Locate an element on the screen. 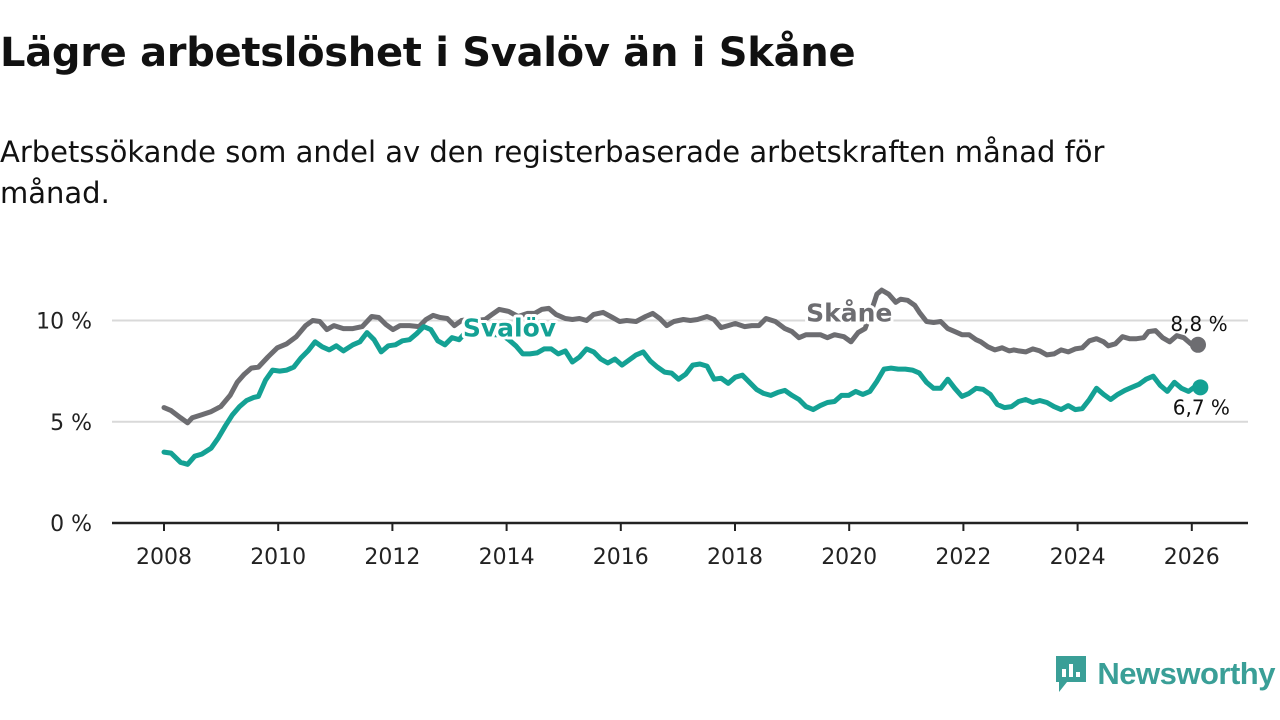 The image size is (1280, 720). brand-name: Newsworthy is located at coordinates (1186, 673).